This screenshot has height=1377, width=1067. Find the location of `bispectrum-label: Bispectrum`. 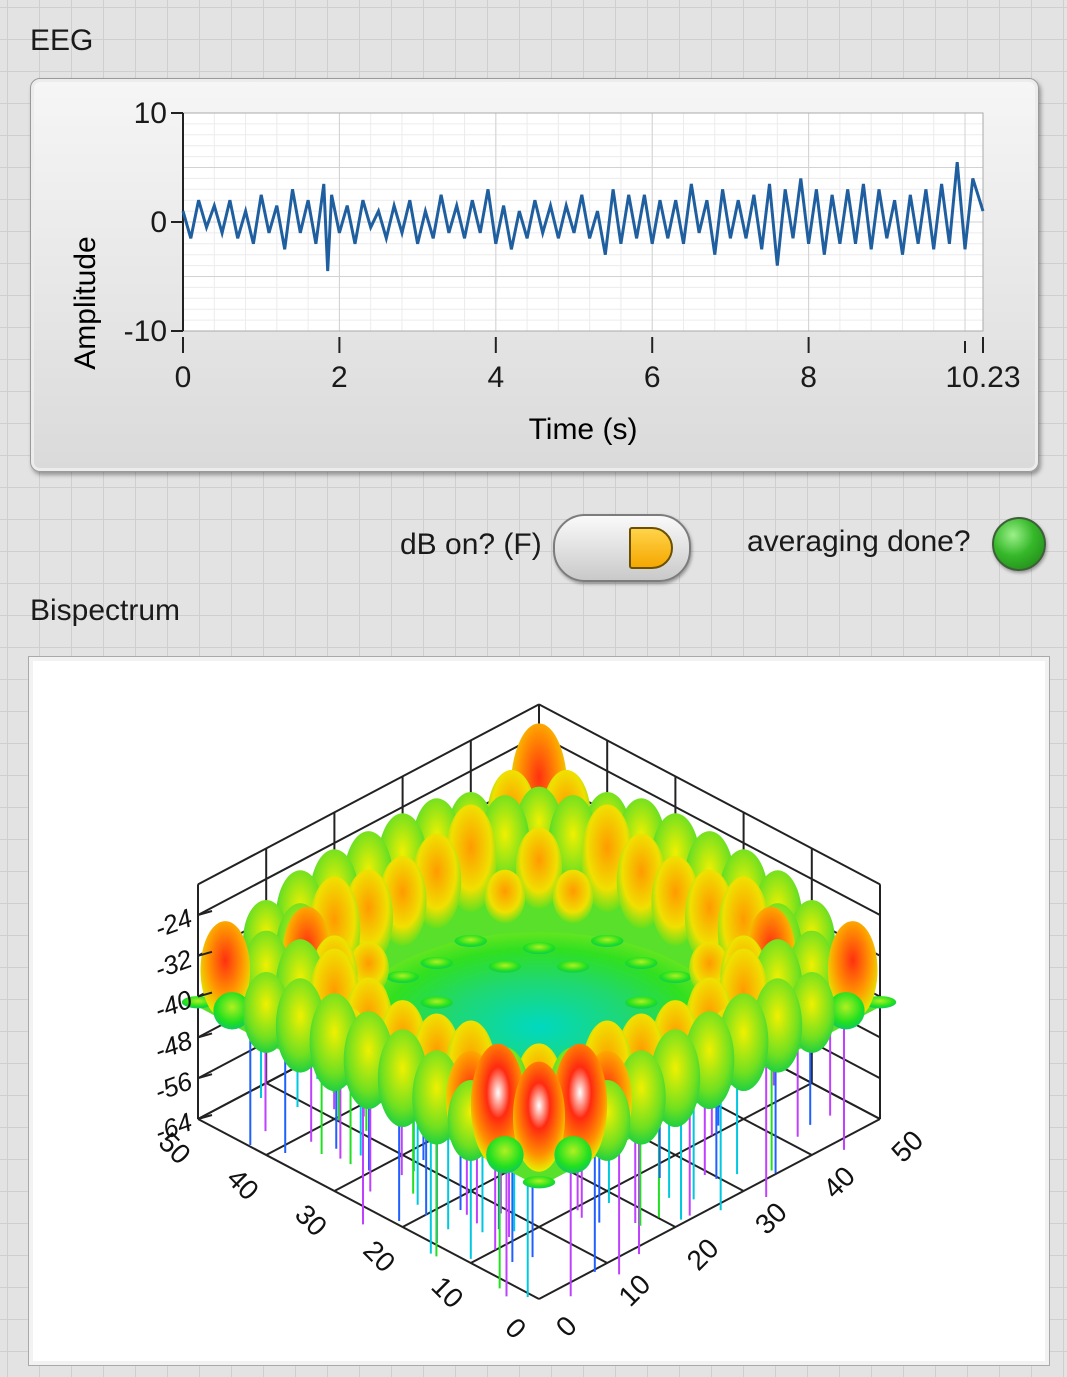

bispectrum-label: Bispectrum is located at coordinates (105, 610).